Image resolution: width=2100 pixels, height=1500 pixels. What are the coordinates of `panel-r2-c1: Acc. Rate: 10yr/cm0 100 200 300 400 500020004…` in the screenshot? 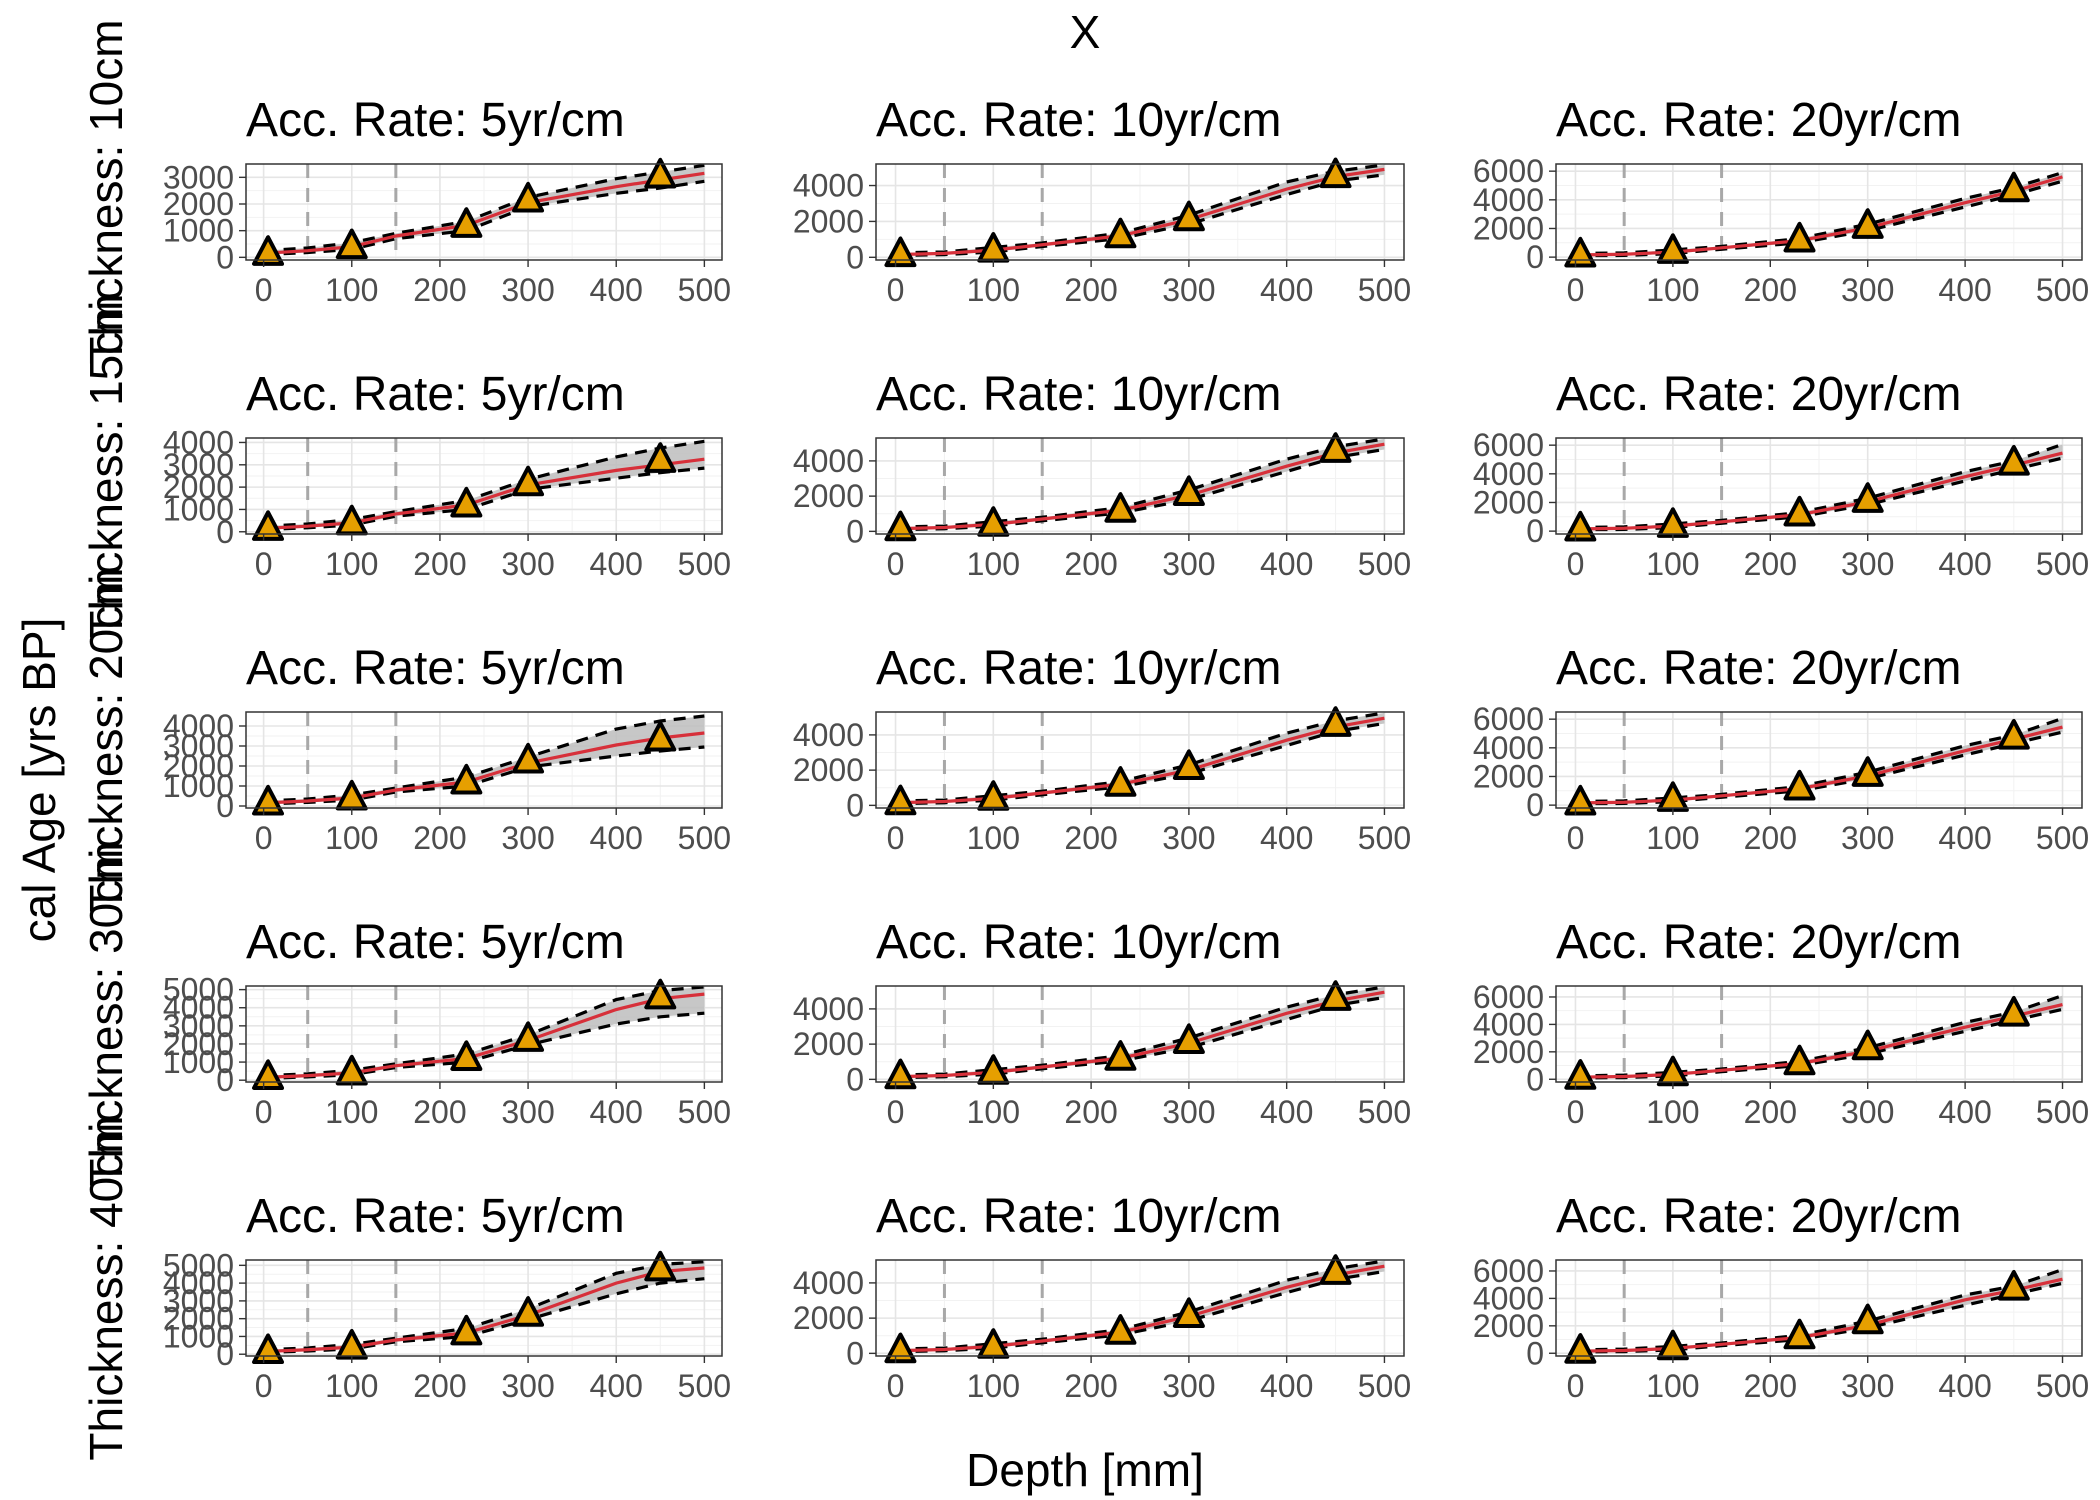 It's located at (1102, 749).